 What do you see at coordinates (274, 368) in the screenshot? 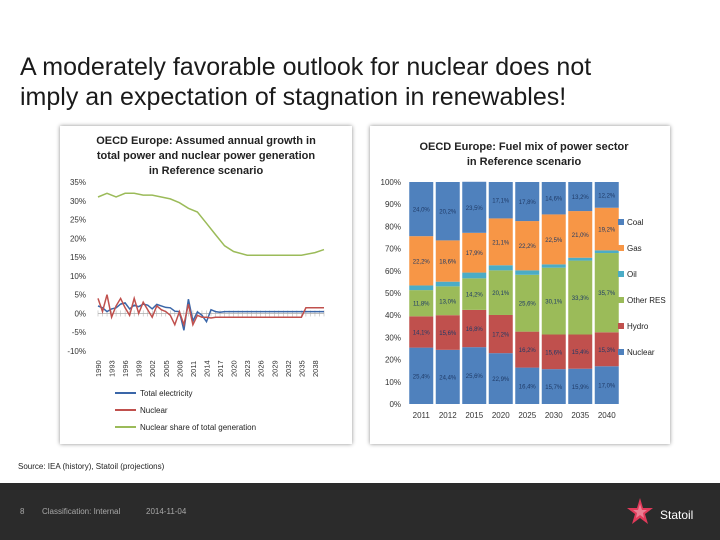
I see `x-tick-label: 2029` at bounding box center [274, 368].